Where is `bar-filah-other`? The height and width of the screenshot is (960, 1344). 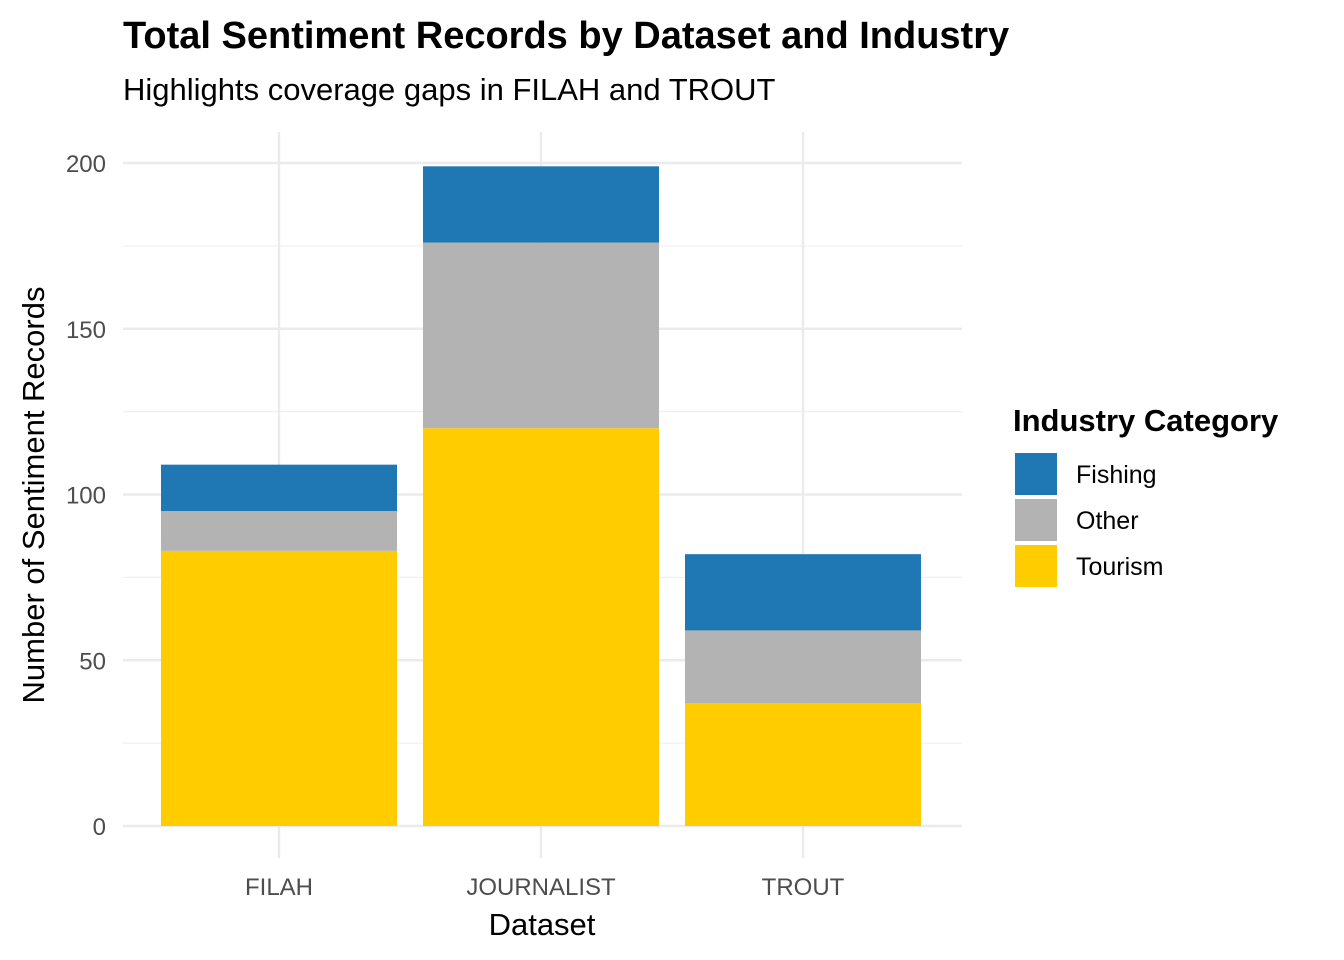
bar-filah-other is located at coordinates (279, 531).